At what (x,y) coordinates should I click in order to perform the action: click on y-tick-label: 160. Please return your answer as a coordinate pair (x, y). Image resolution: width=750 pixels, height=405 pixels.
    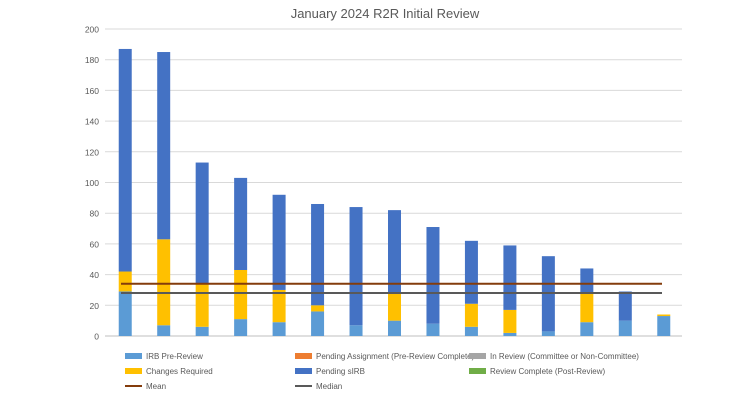
    Looking at the image, I should click on (92, 91).